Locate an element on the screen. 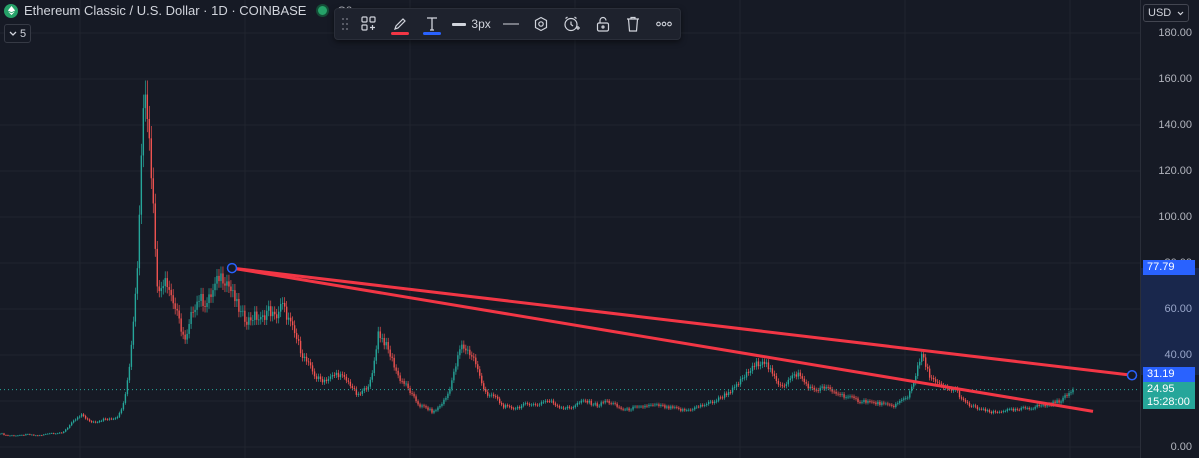 The width and height of the screenshot is (1199, 458). add-alert-button is located at coordinates (572, 24).